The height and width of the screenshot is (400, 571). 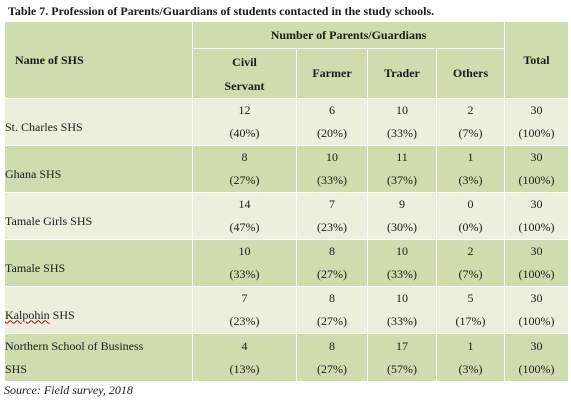 I want to click on farmer-cell: 7 (23%), so click(x=332, y=216).